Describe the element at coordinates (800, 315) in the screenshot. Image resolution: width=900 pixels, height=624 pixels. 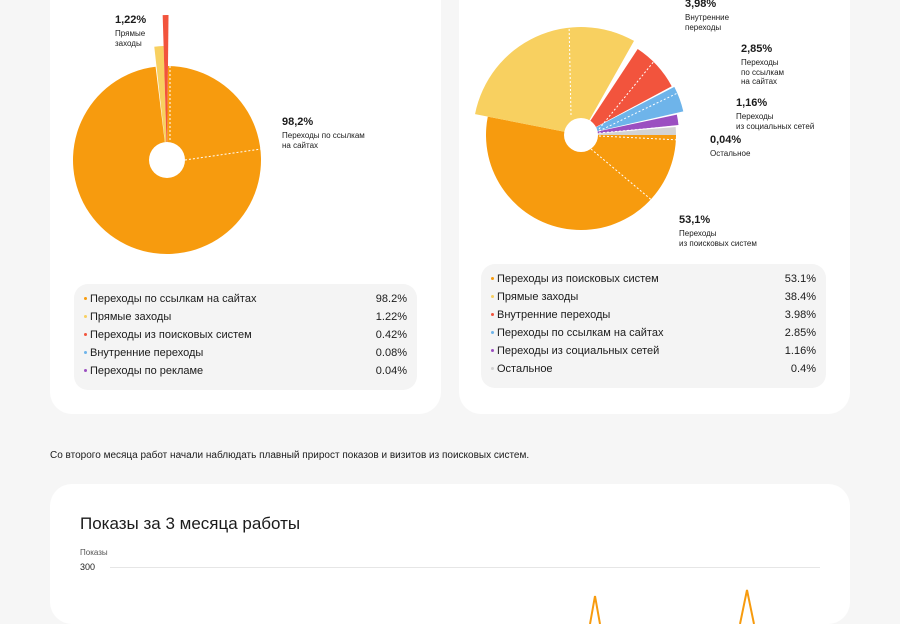
I see `legend-value: 3.98%` at that location.